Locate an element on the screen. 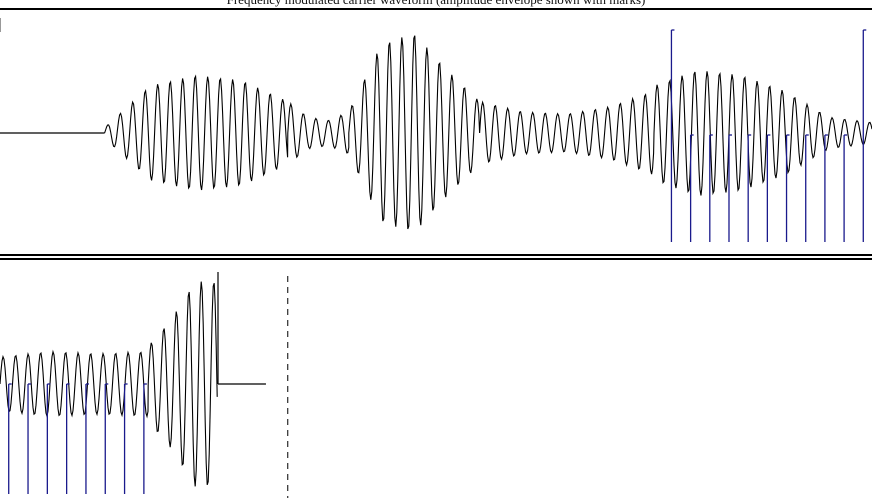  top-rule is located at coordinates (436, 9).